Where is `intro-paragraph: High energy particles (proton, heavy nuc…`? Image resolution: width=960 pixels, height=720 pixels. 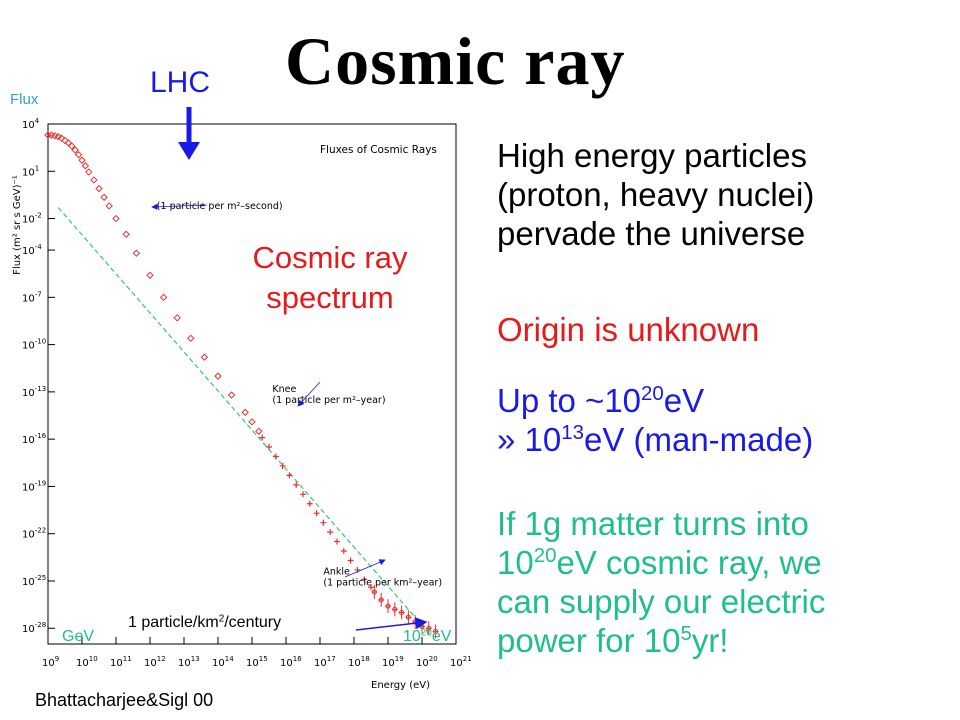 intro-paragraph: High energy particles (proton, heavy nuc… is located at coordinates (656, 194).